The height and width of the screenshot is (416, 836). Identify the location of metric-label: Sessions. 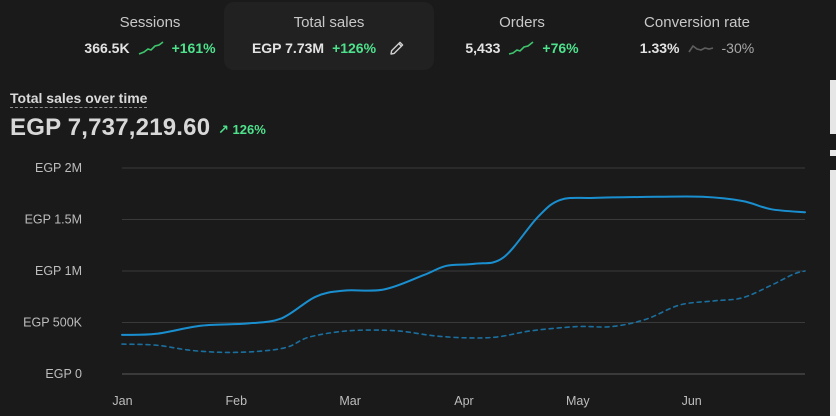
(150, 22).